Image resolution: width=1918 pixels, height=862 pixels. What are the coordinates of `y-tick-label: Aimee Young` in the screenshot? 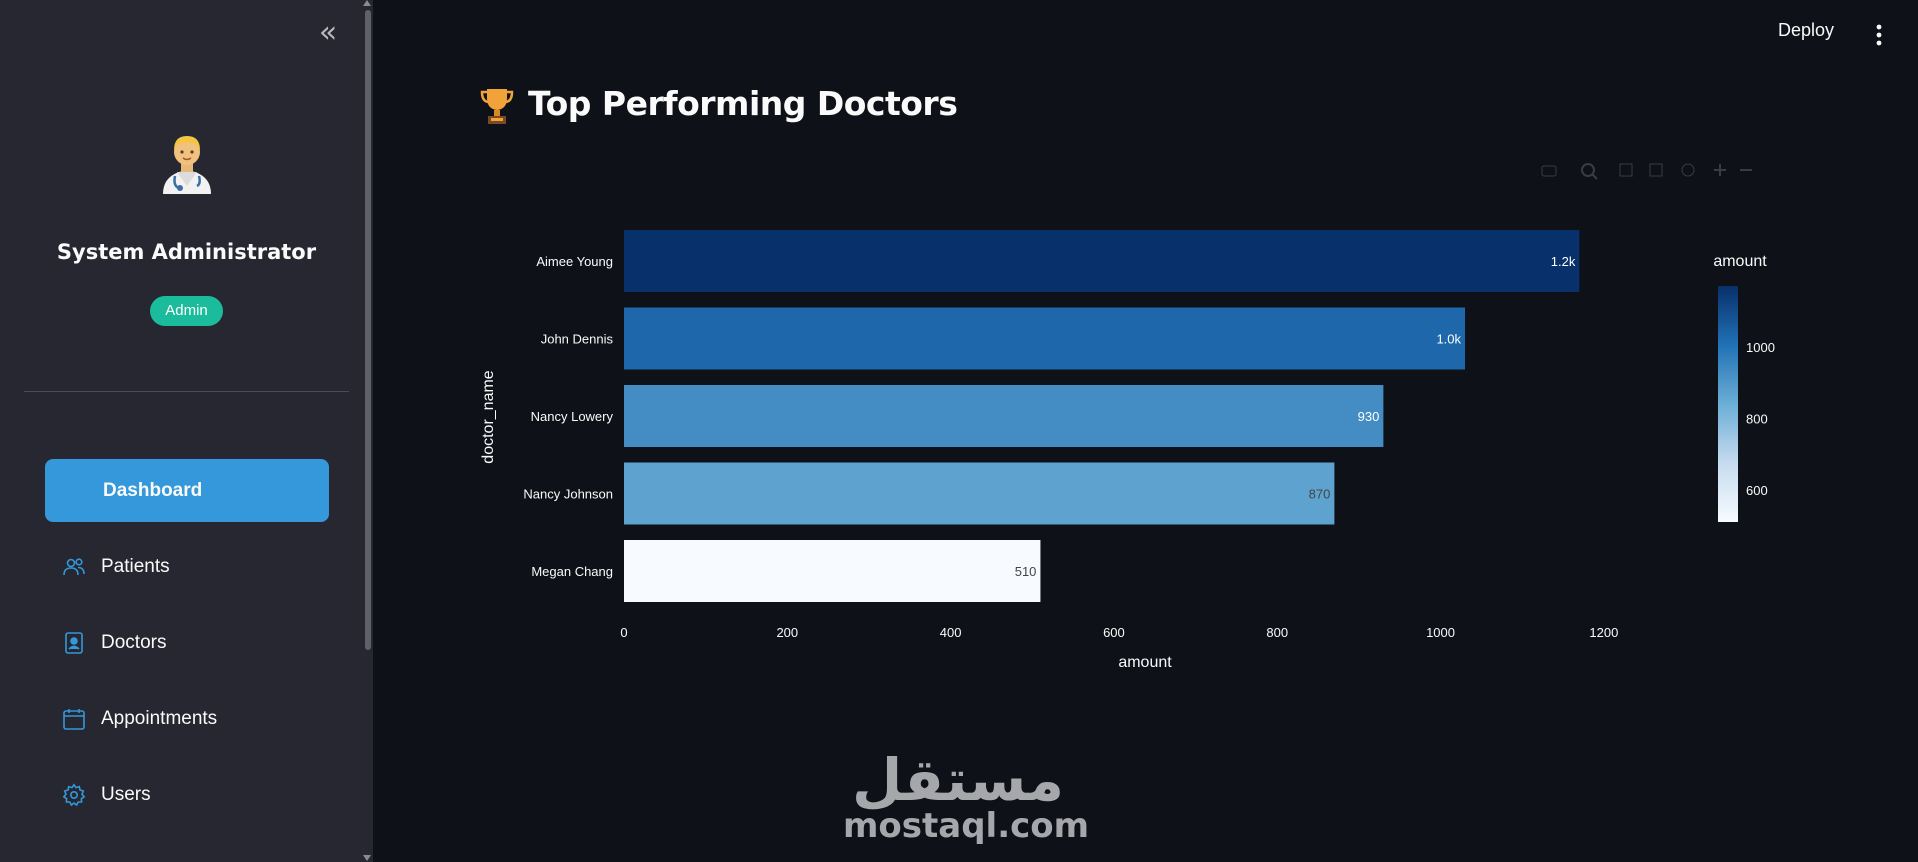 It's located at (574, 261).